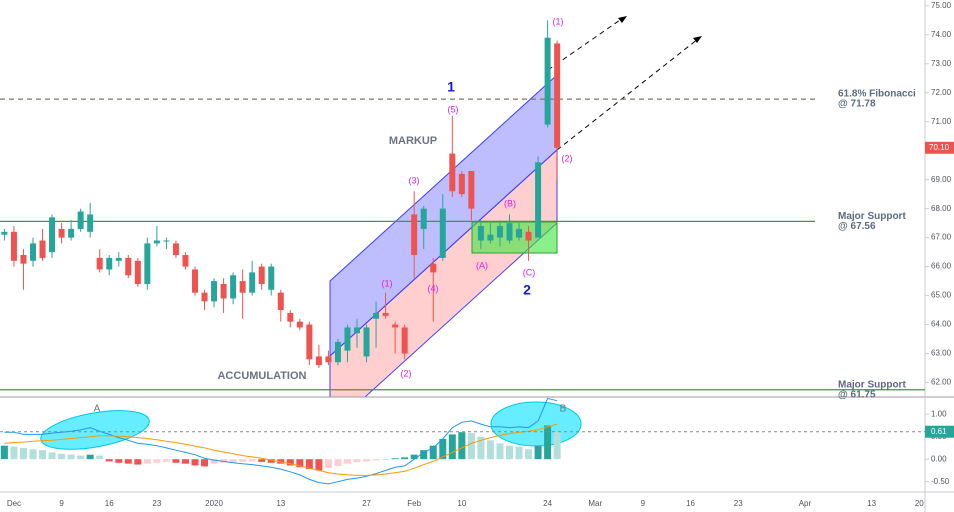 This screenshot has height=512, width=954. What do you see at coordinates (261, 376) in the screenshot?
I see `annotation: ACCUMULATION` at bounding box center [261, 376].